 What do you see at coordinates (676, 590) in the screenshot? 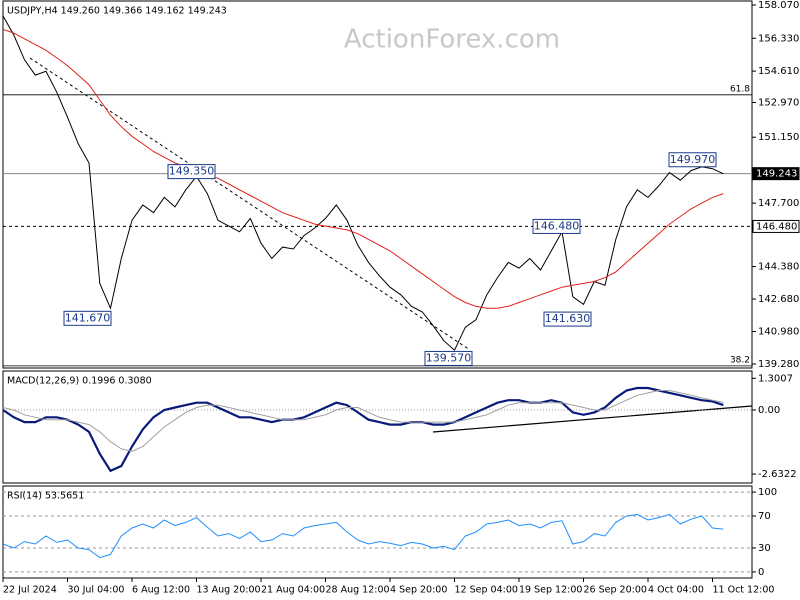
I see `x-tick-label: 4 Oct 04:00` at bounding box center [676, 590].